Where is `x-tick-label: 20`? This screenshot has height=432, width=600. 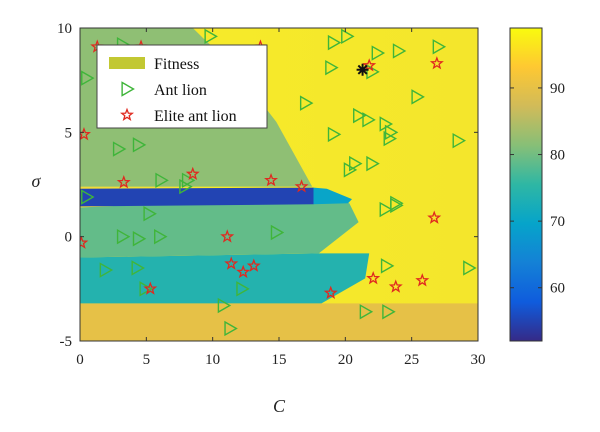
x-tick-label: 20 is located at coordinates (345, 360).